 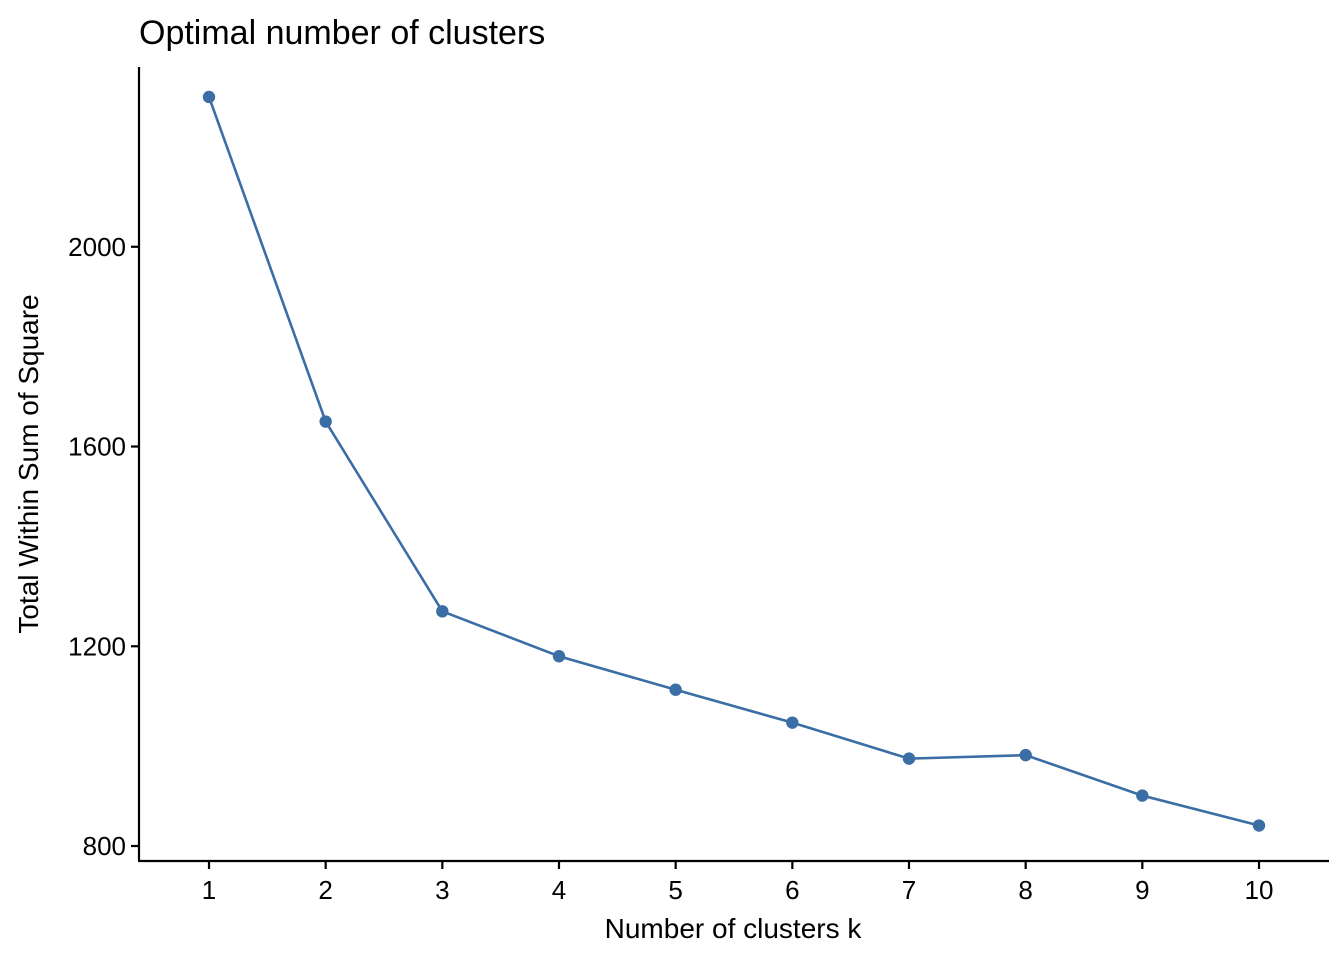 What do you see at coordinates (734, 928) in the screenshot?
I see `x-axis-title: Number of clusters k` at bounding box center [734, 928].